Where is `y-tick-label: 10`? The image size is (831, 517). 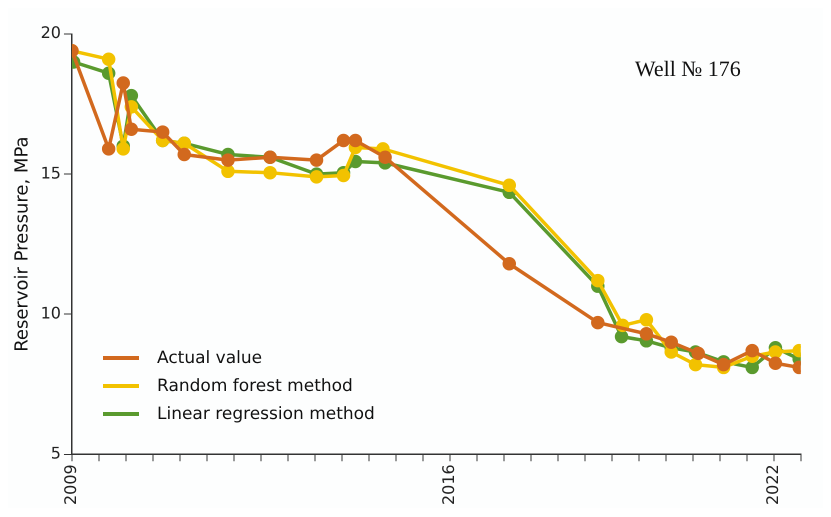
y-tick-label: 10 is located at coordinates (50, 312).